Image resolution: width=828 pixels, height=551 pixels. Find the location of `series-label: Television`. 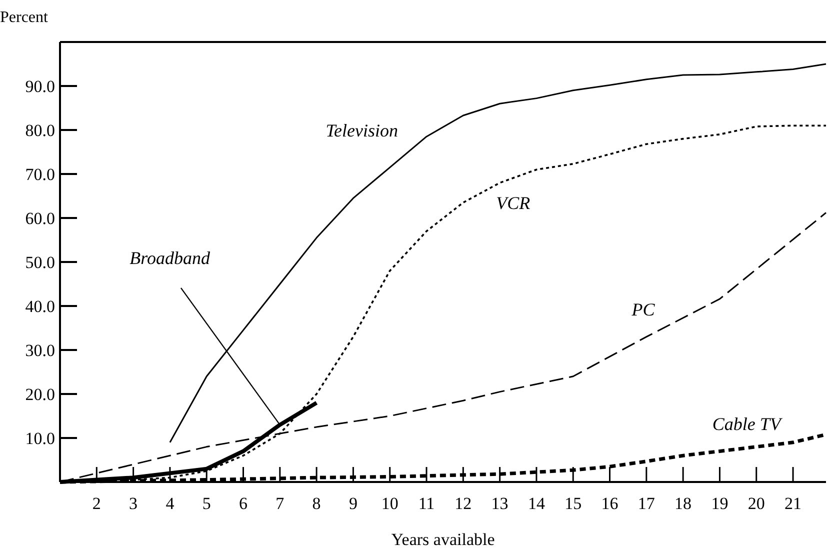

series-label: Television is located at coordinates (362, 130).